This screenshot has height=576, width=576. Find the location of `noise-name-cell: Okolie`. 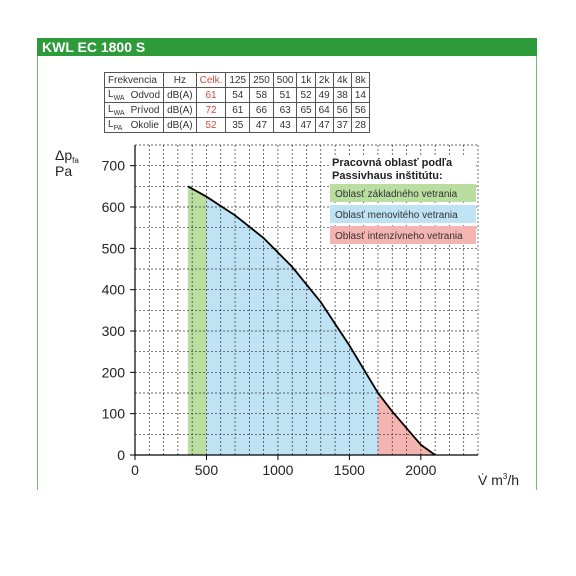

noise-name-cell: Okolie is located at coordinates (146, 125).